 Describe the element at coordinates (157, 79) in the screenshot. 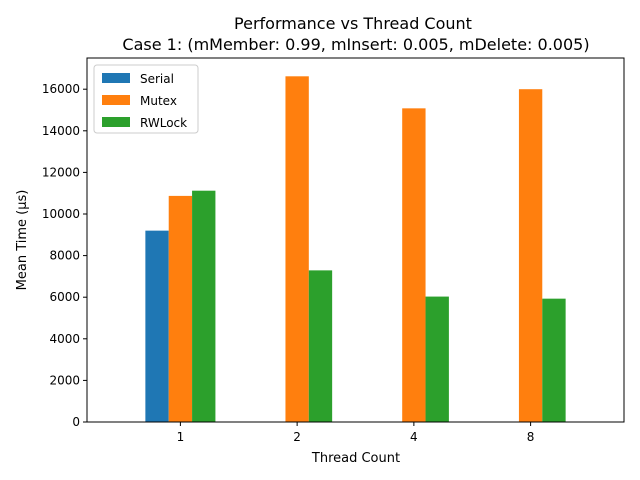

I see `legend-label-serial: Serial` at that location.